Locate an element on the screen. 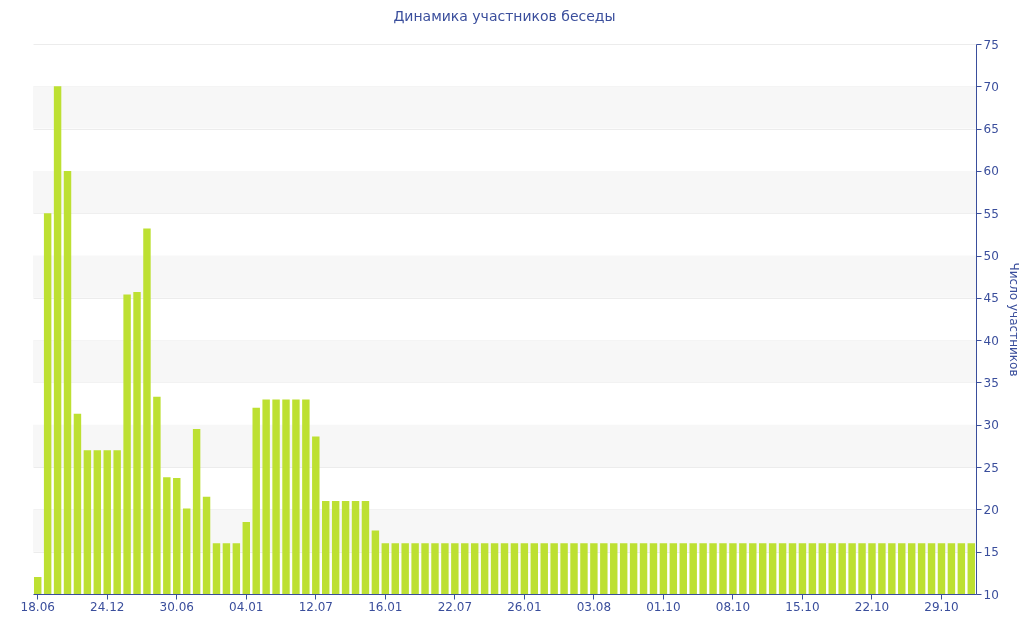 This screenshot has width=1024, height=640. y-tick-label: 60 is located at coordinates (991, 171).